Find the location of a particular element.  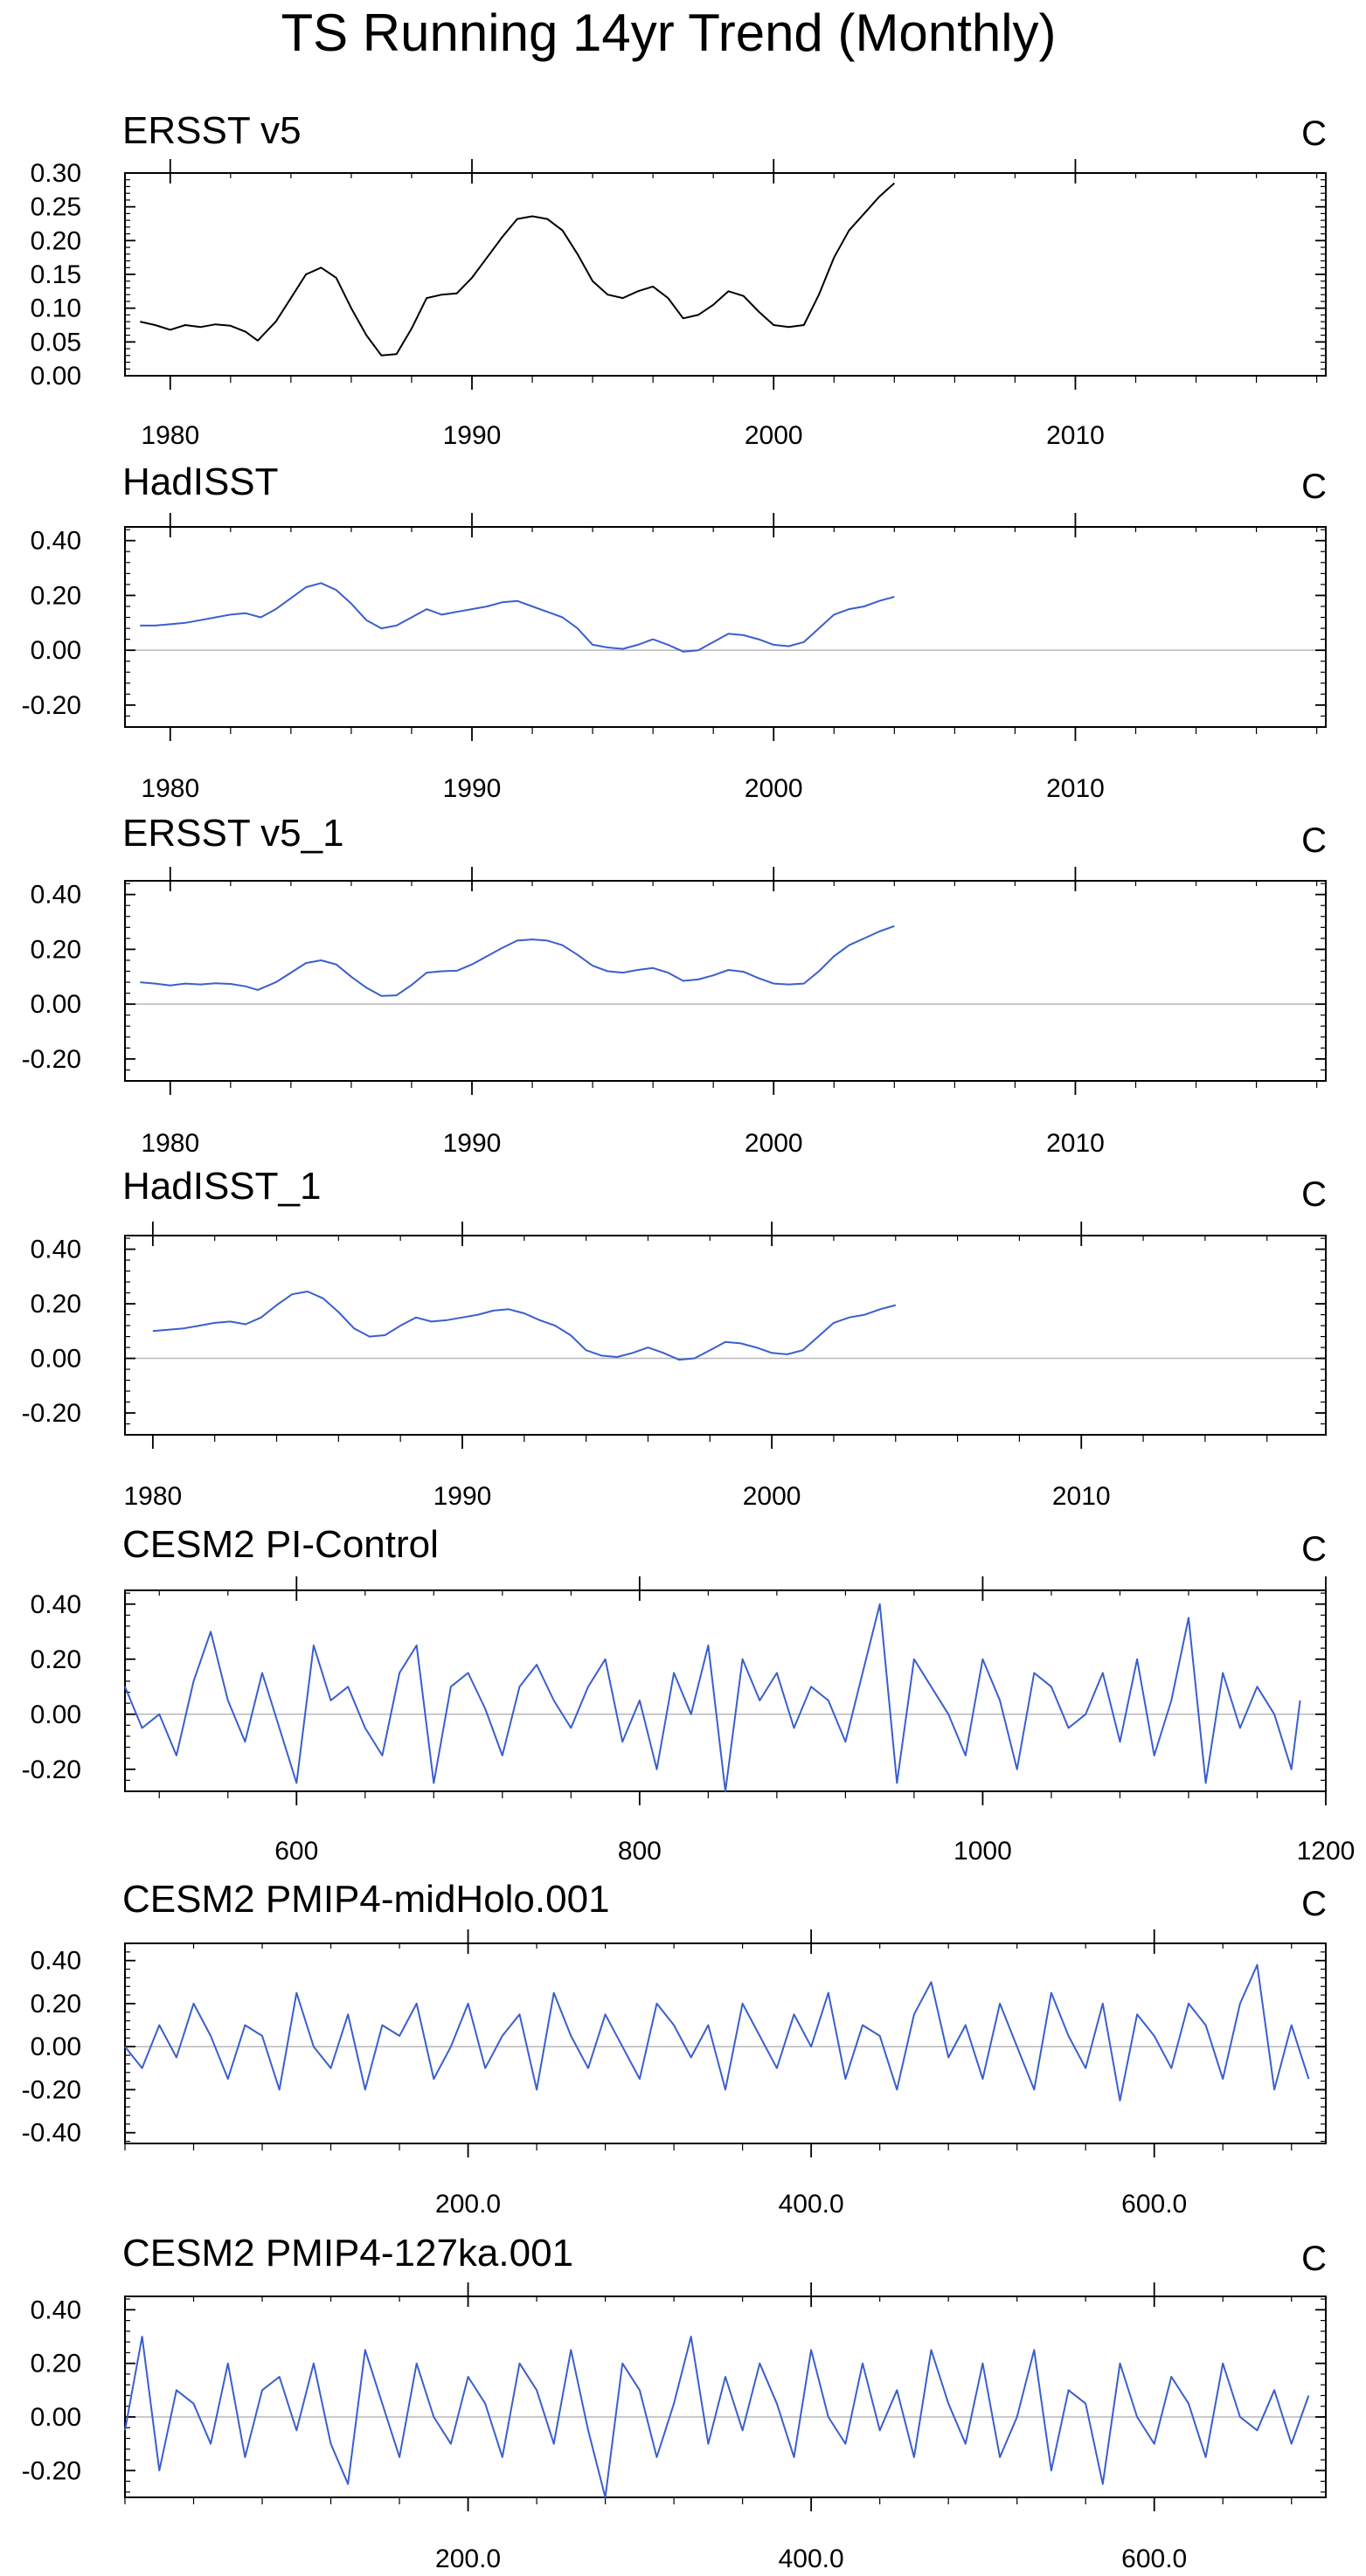

x-tick-label: 1000 is located at coordinates (982, 1851).